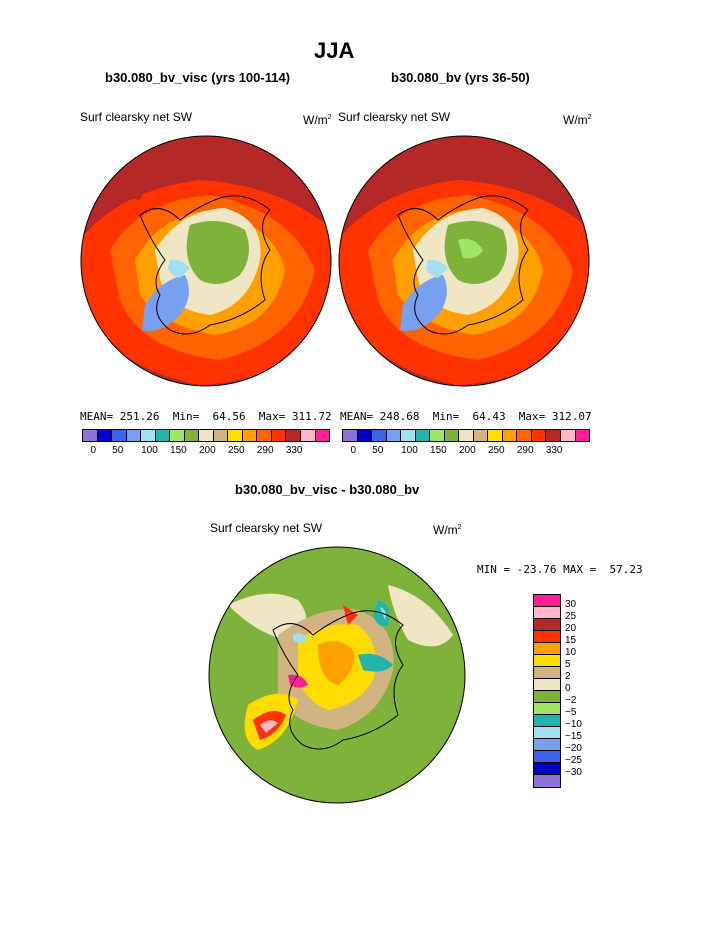  Describe the element at coordinates (394, 117) in the screenshot. I see `right-variable-label: Surf clearsky net SW` at that location.